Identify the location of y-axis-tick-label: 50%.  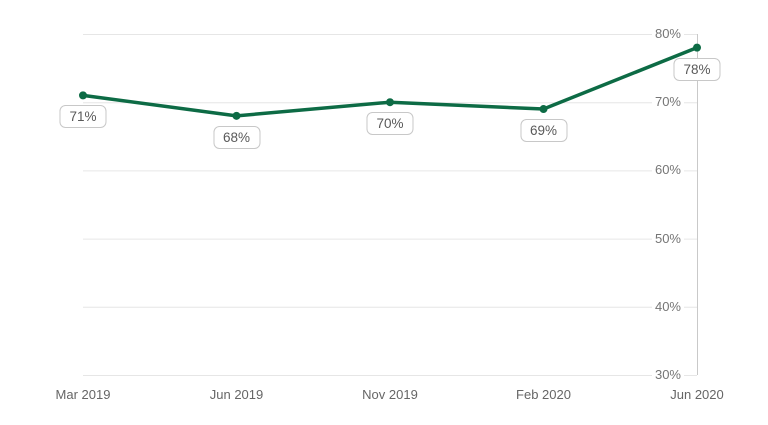
(667, 238).